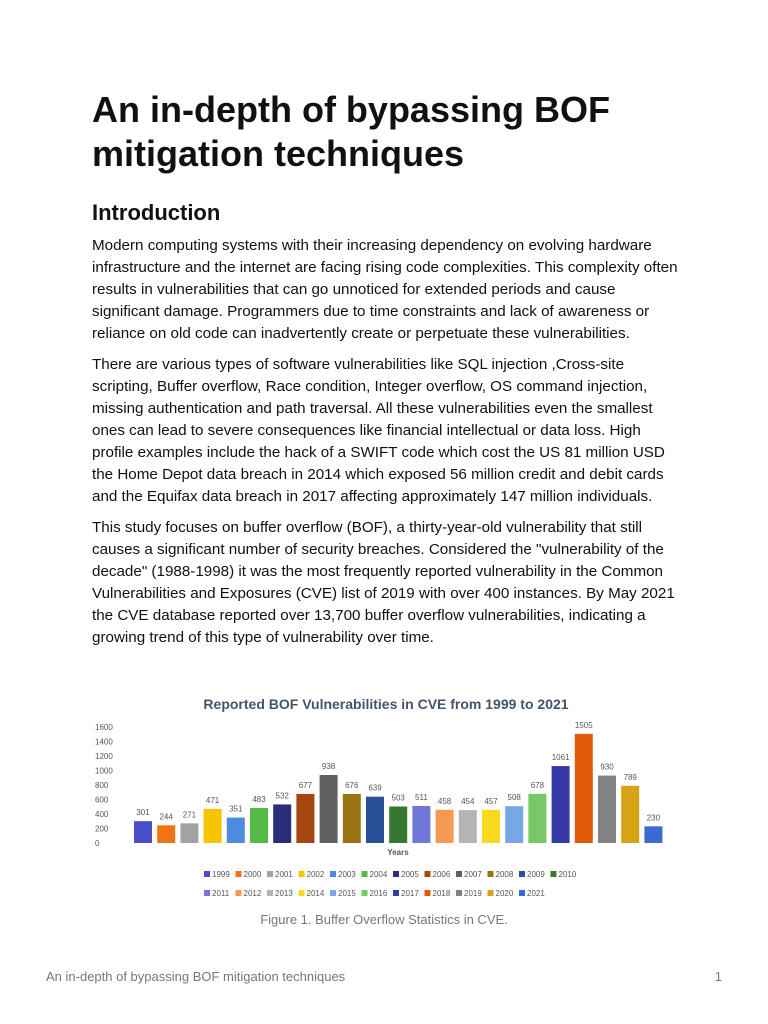 The image size is (768, 1024). Describe the element at coordinates (347, 893) in the screenshot. I see `legend-entry: 2015` at that location.